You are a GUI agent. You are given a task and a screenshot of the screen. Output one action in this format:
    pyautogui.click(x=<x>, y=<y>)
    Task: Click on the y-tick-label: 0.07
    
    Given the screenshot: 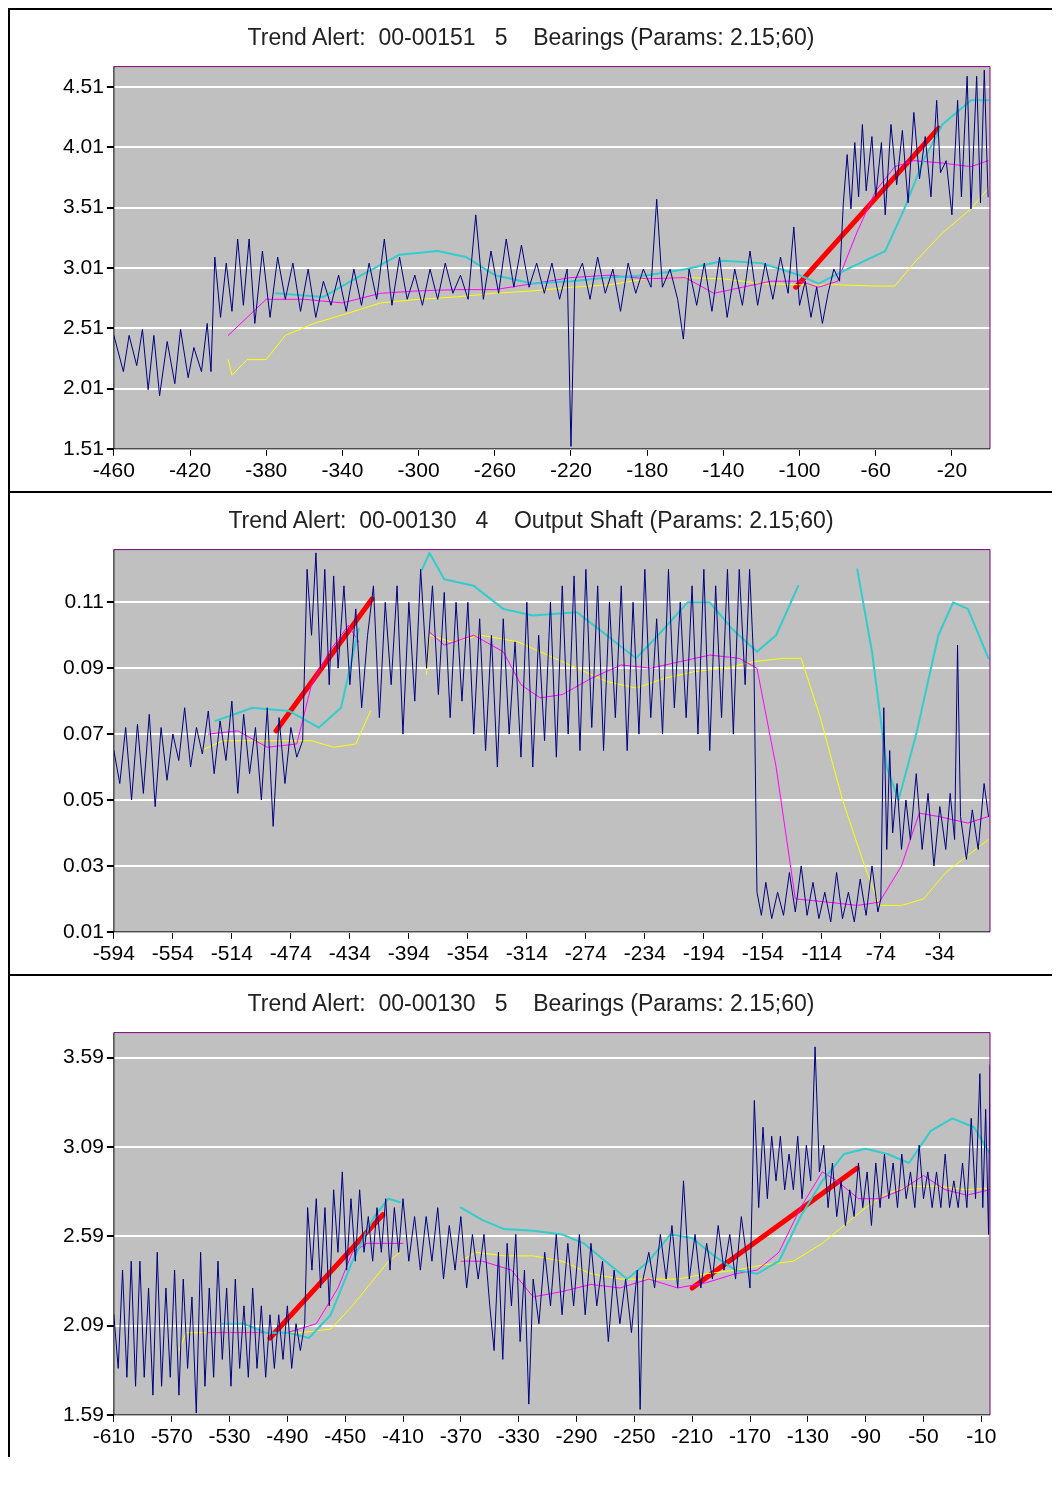 What is the action you would take?
    pyautogui.click(x=83, y=732)
    